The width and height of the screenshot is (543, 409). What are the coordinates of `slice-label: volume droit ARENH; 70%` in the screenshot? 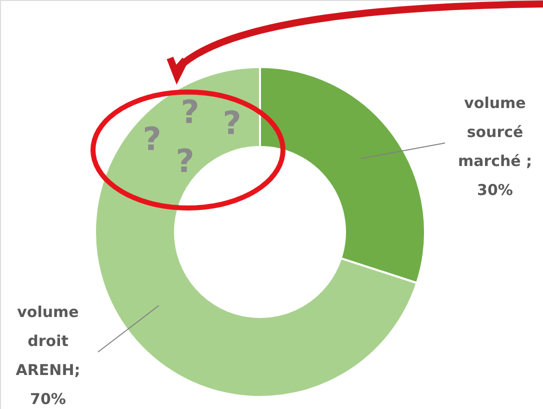 It's located at (48, 355).